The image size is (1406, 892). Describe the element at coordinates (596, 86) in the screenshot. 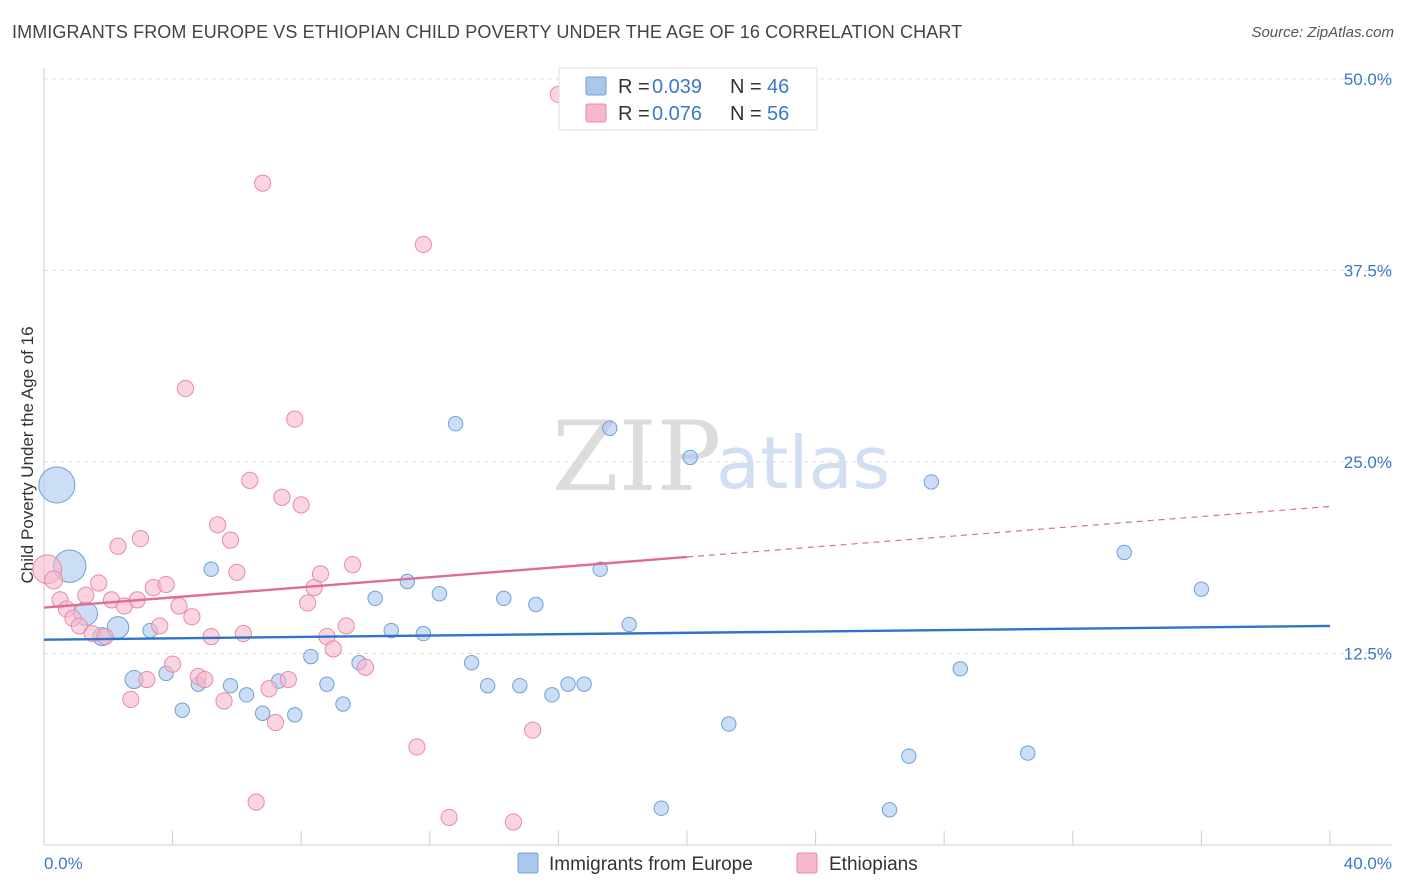

I see `legend-swatch-europe` at that location.